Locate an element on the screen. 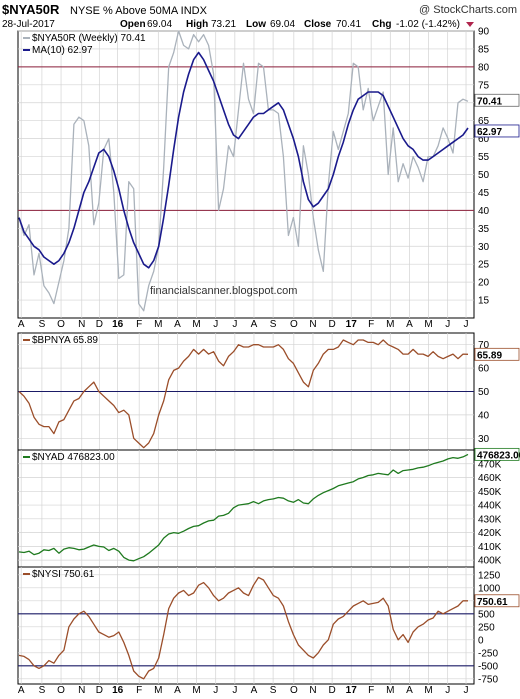 This screenshot has width=520, height=699. legend-label: $BPNYA 65.89 is located at coordinates (65, 340).